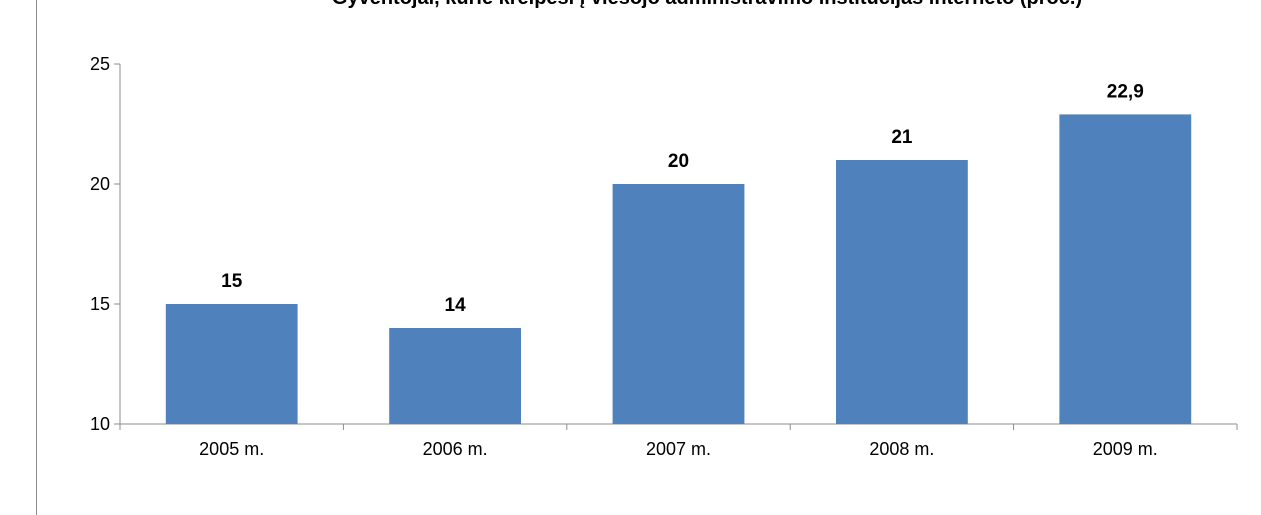 The height and width of the screenshot is (515, 1261). Describe the element at coordinates (678, 449) in the screenshot. I see `x-tick-label: 2007 m.` at that location.